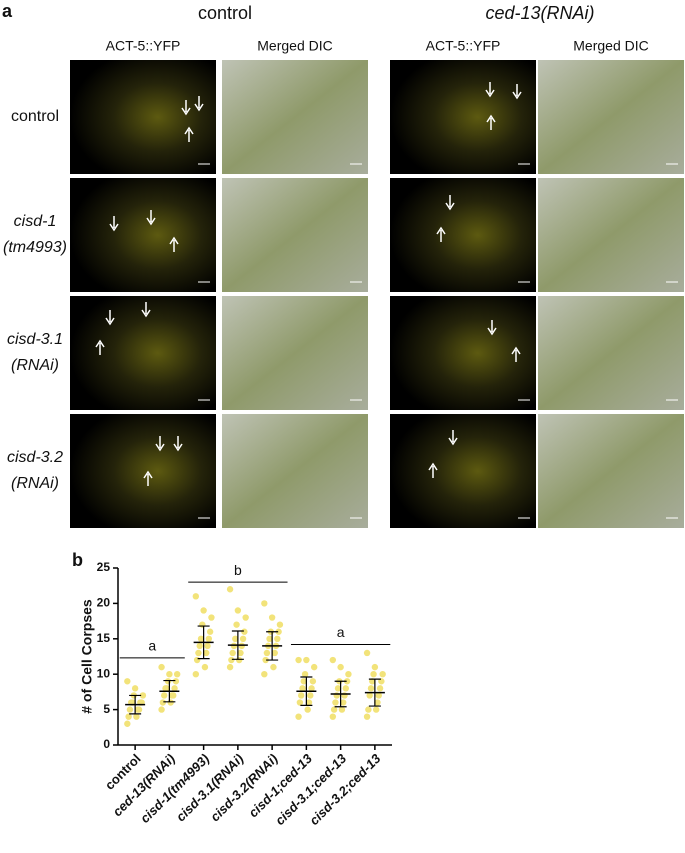 The width and height of the screenshot is (685, 853). I want to click on y-tick-label: 5, so click(106, 709).